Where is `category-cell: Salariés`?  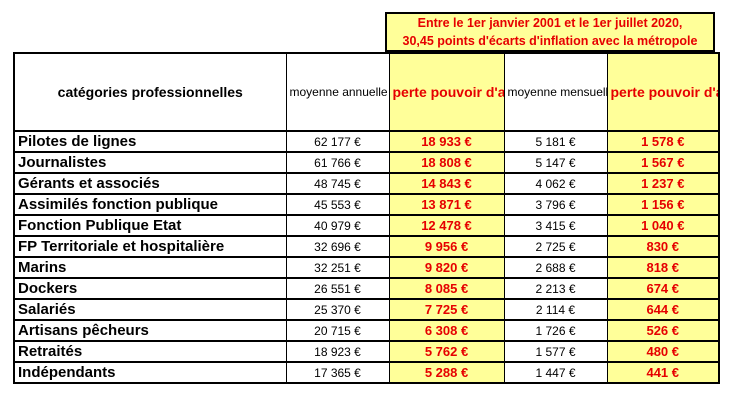
category-cell: Salariés is located at coordinates (150, 309).